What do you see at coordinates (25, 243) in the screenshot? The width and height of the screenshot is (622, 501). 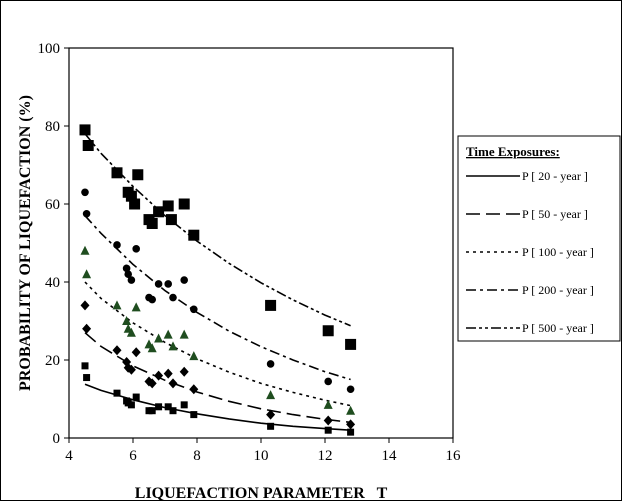 I see `y-axis-title: PROBABILITY OF LIQUEFACTION (%)` at bounding box center [25, 243].